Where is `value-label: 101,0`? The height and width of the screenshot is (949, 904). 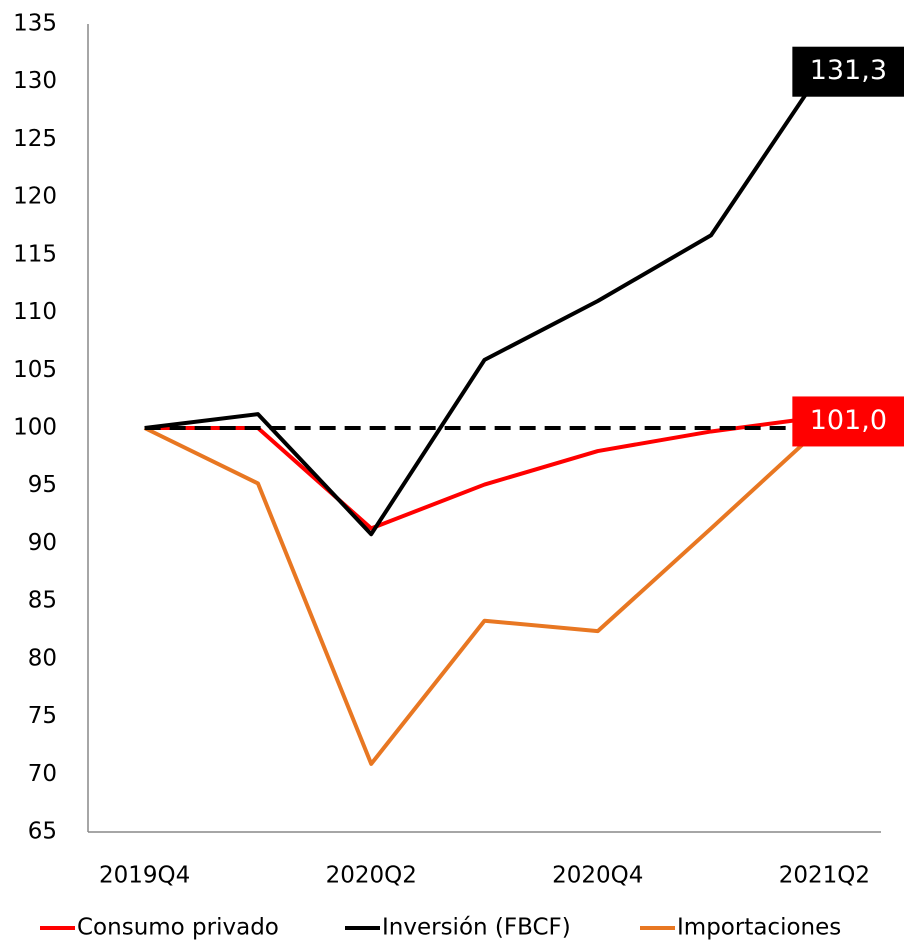
value-label: 101,0 is located at coordinates (848, 420).